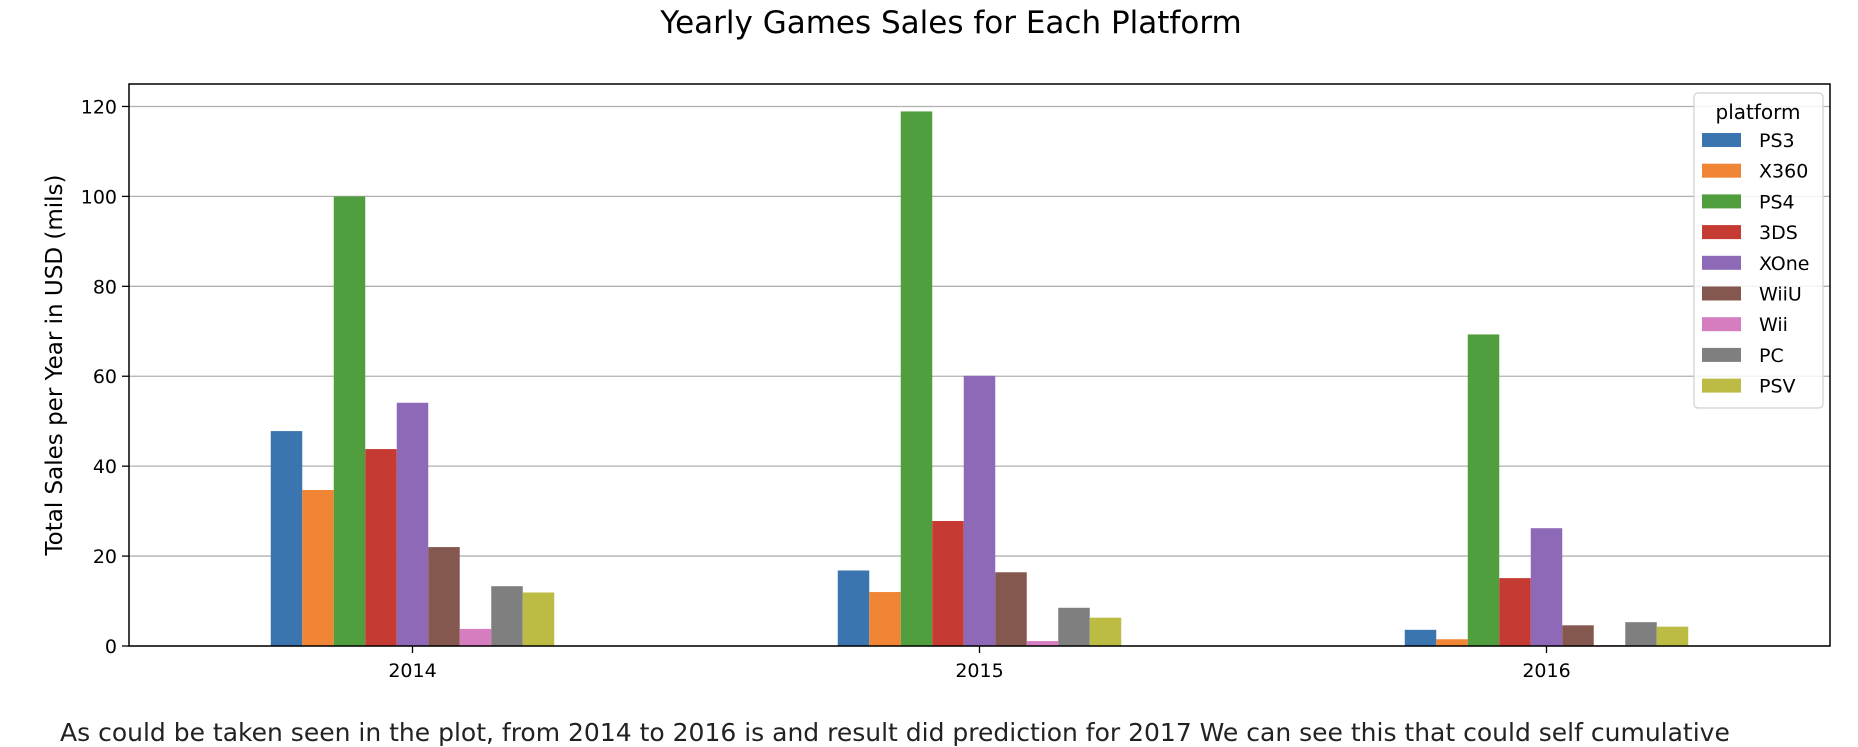  I want to click on legend-swatch-wiiu, so click(1721, 293).